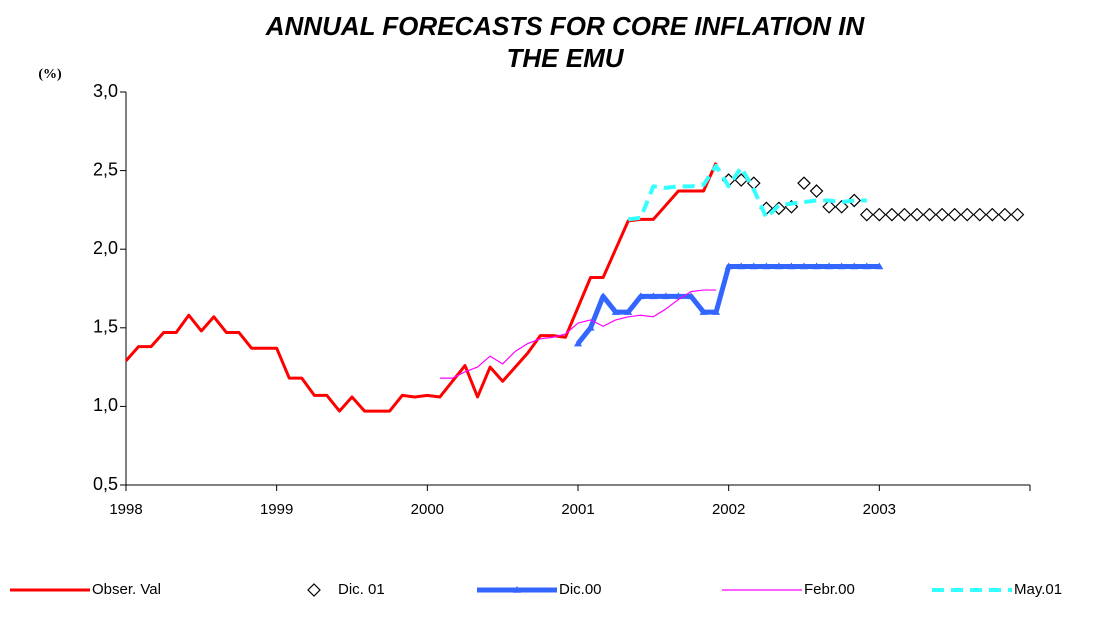 The height and width of the screenshot is (621, 1117). Describe the element at coordinates (517, 589) in the screenshot. I see `legend-marker` at that location.